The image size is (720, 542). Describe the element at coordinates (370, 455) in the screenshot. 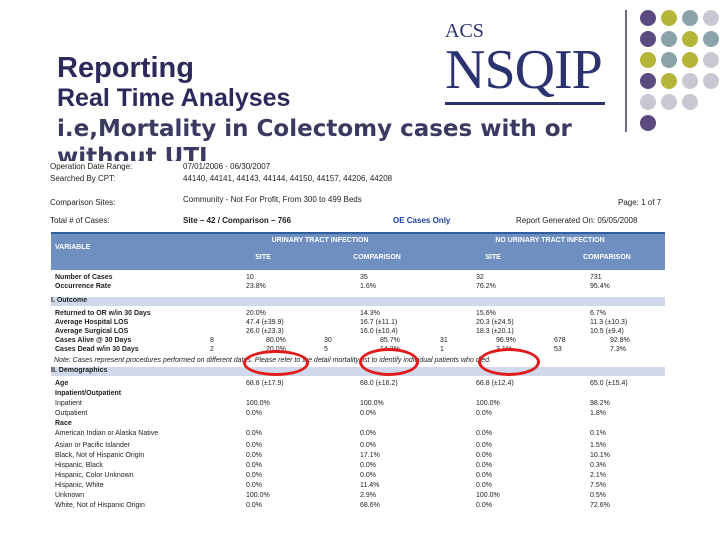

I see `cell-value: 17.1%` at that location.